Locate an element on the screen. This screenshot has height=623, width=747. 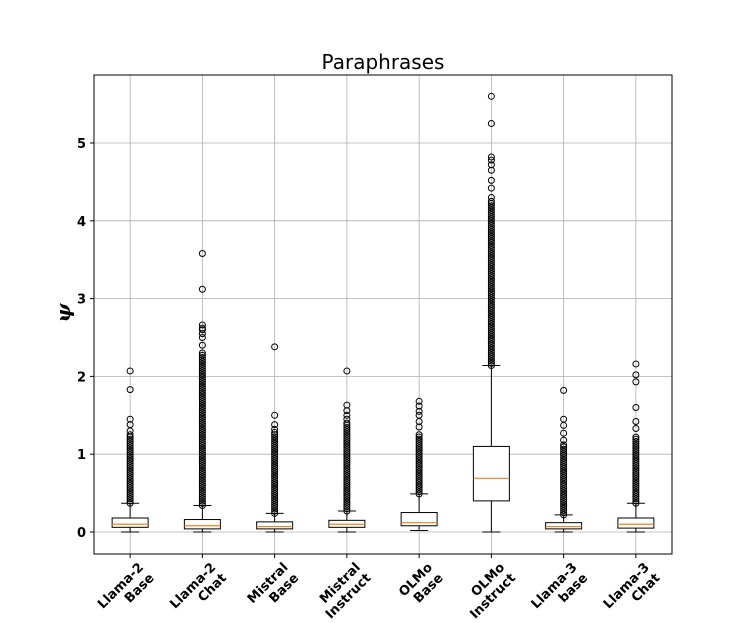
y-tick-label: 5 is located at coordinates (81, 144).